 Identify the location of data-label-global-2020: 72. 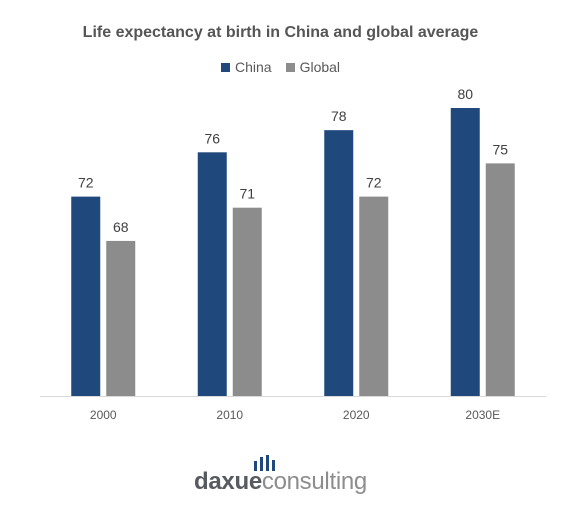
(374, 183).